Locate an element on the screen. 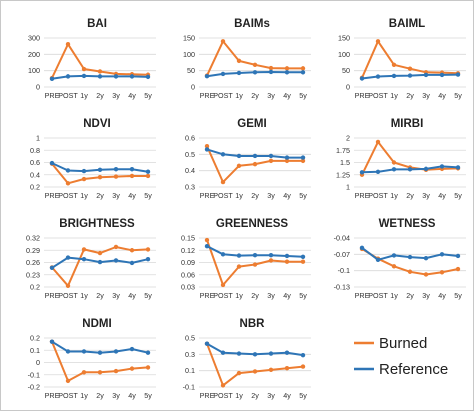  y-tick-label: -0.1 is located at coordinates (344, 270).